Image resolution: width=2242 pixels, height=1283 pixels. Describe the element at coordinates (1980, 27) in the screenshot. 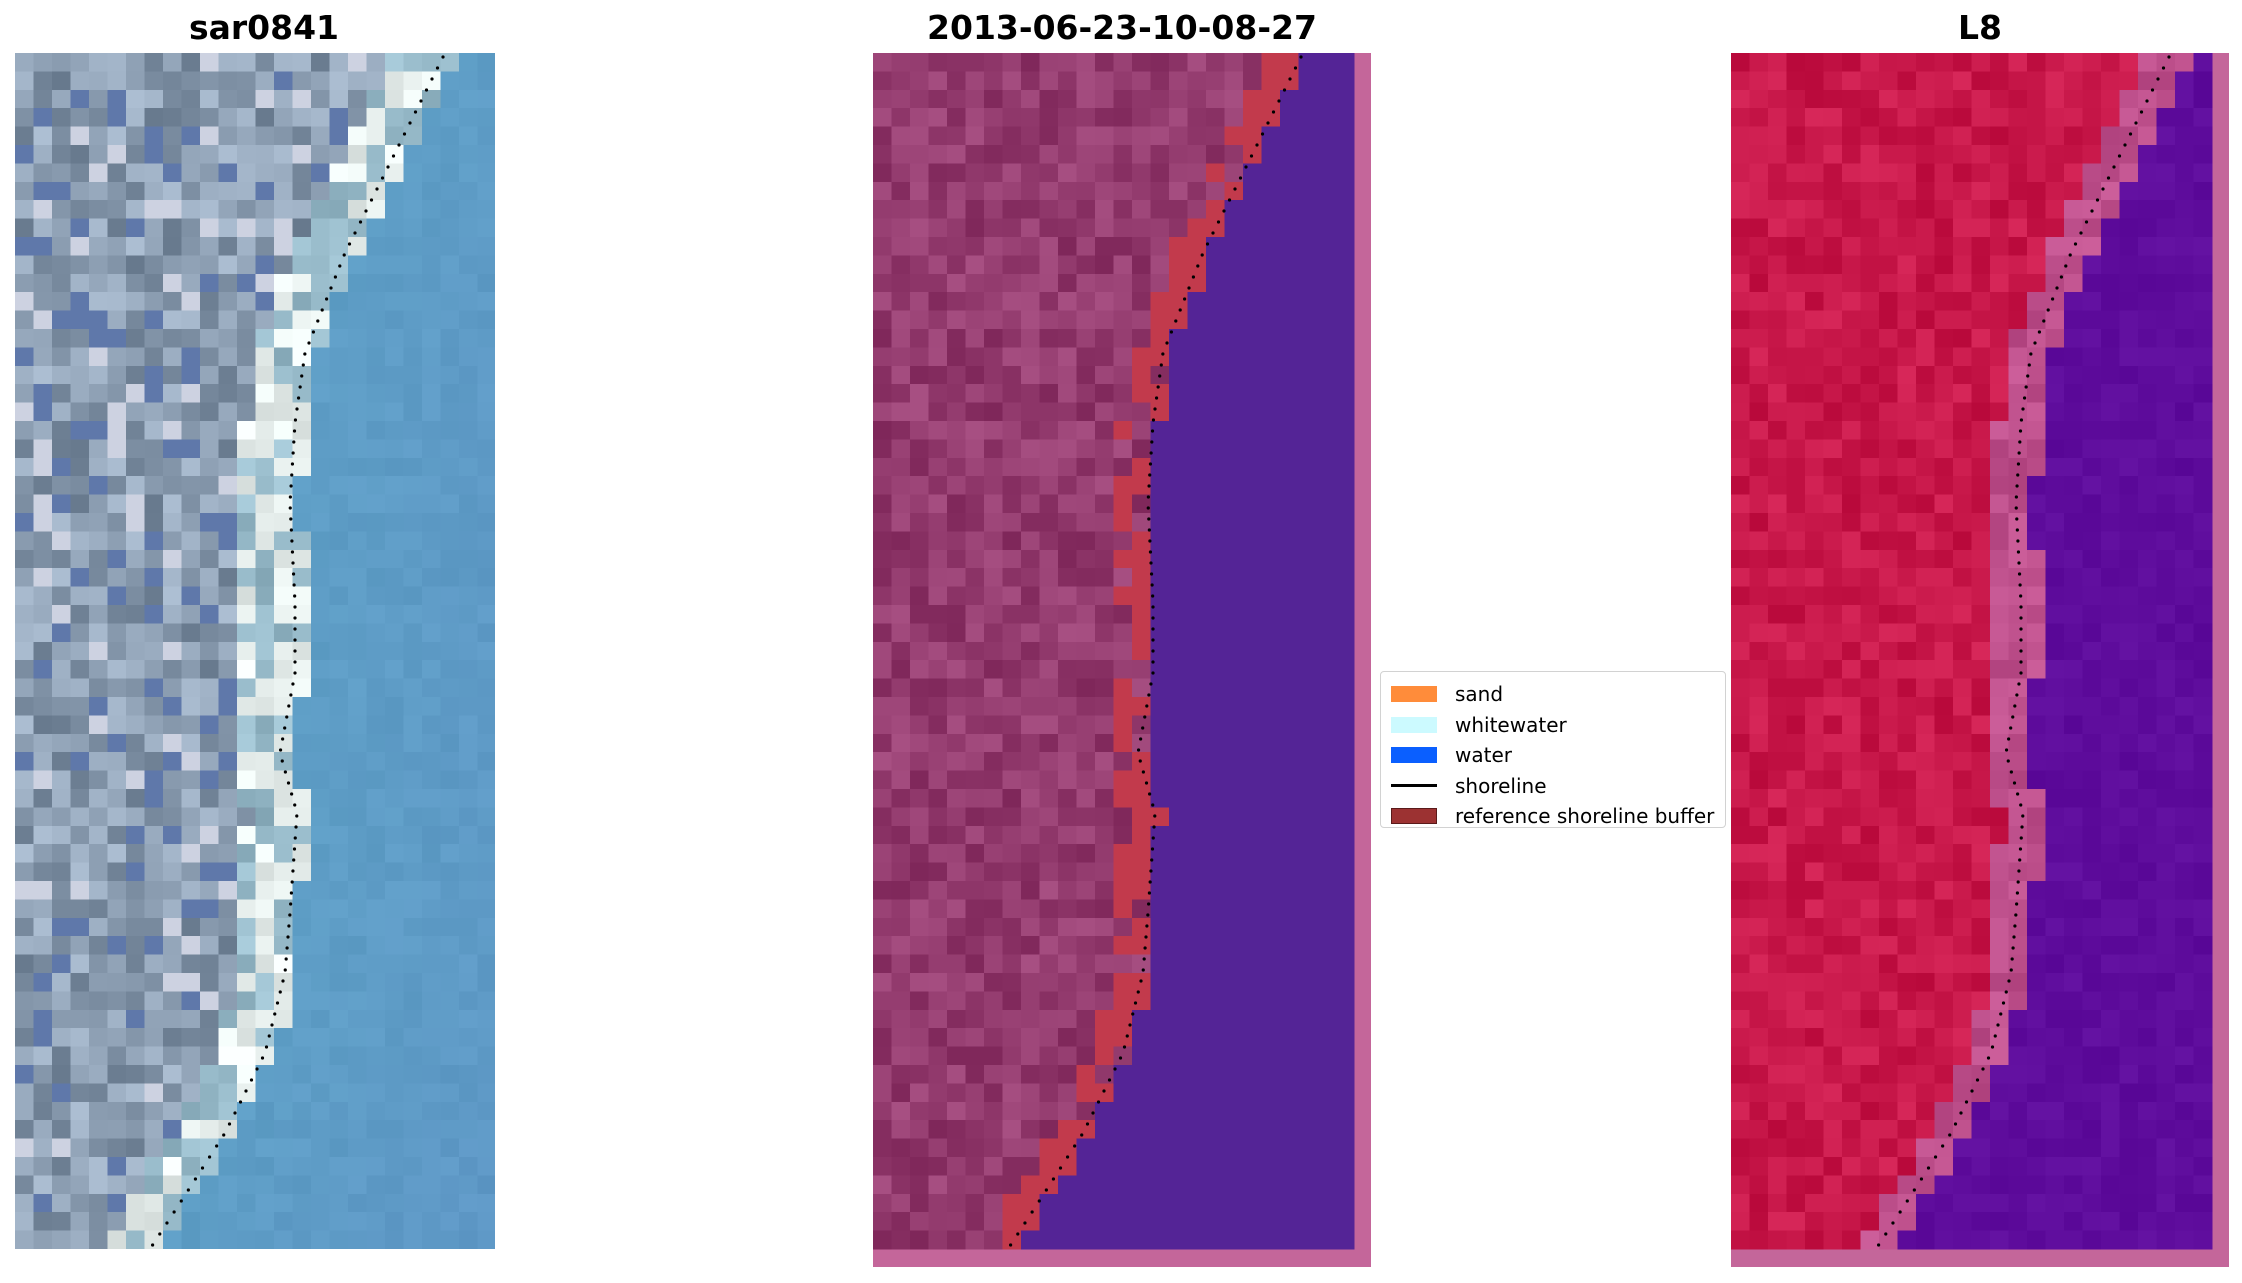

I see `panel-title-index: L8` at that location.